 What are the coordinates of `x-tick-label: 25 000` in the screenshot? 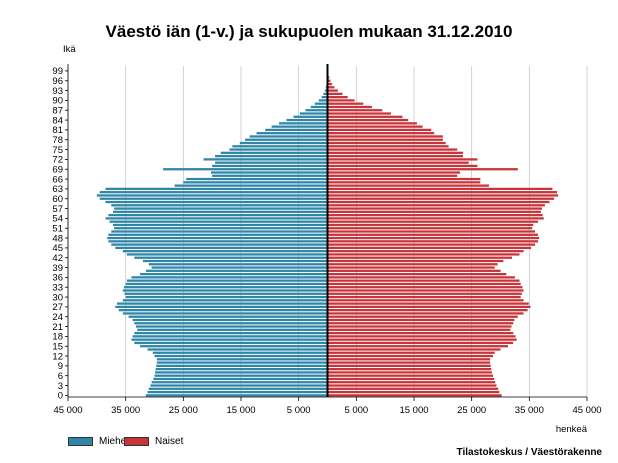 It's located at (183, 410).